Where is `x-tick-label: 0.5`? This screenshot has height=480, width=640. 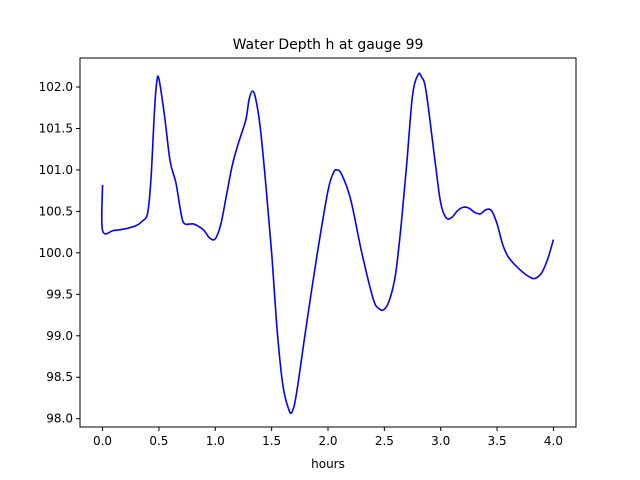 x-tick-label: 0.5 is located at coordinates (158, 441).